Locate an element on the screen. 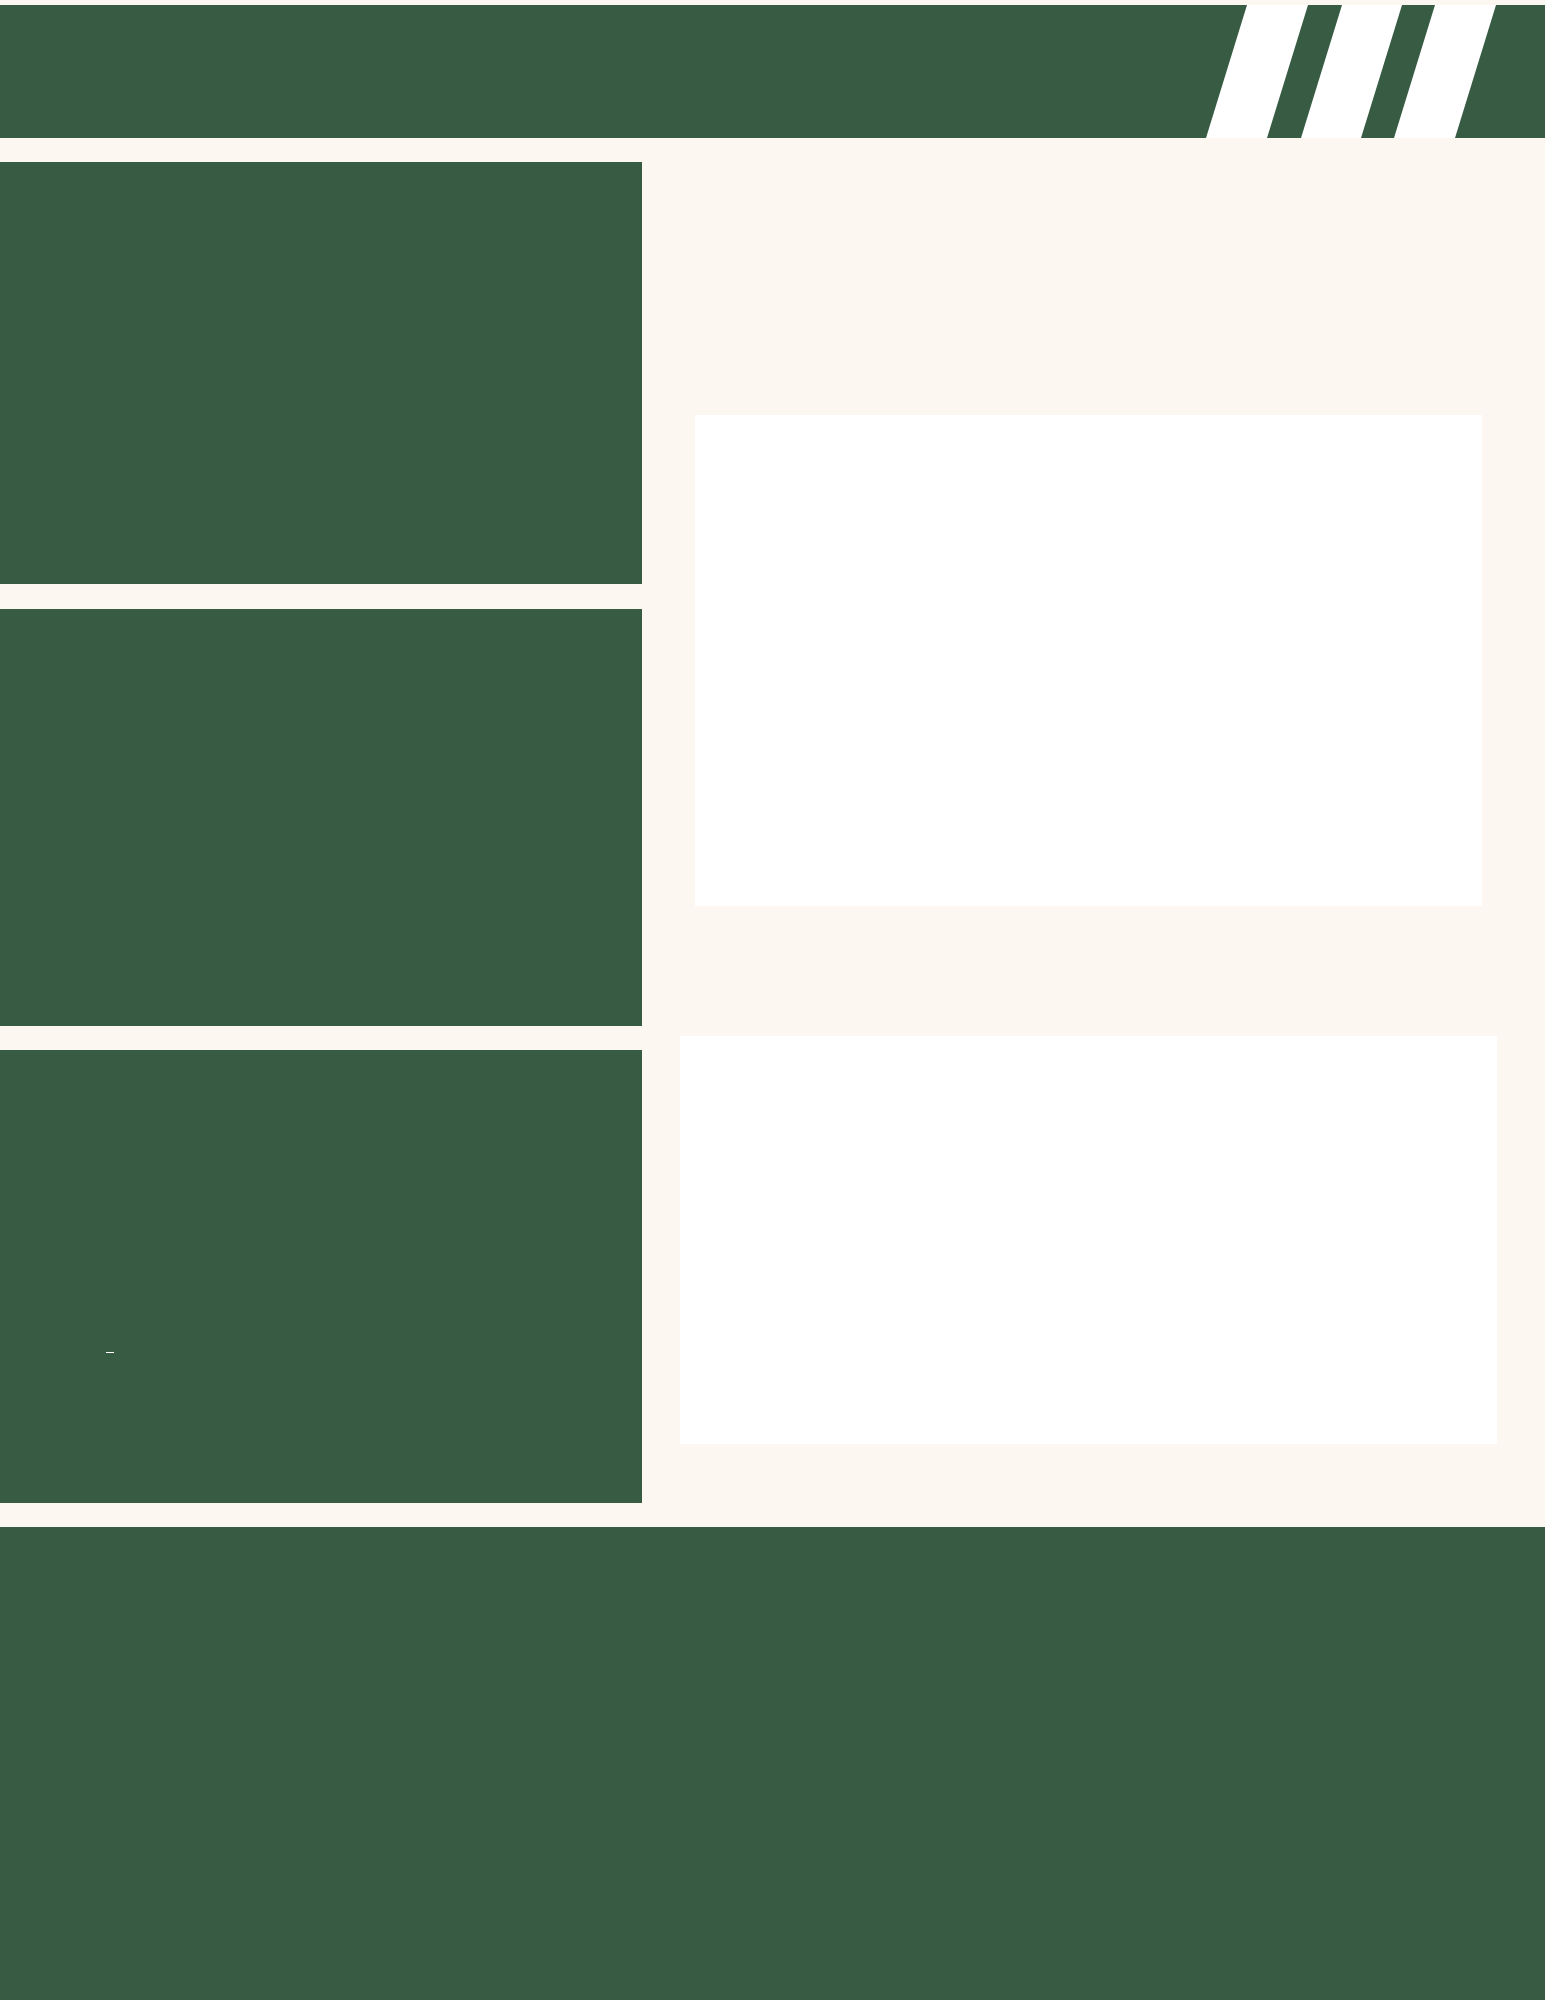 Image resolution: width=1545 pixels, height=2000 pixels. top-banner is located at coordinates (772, 71).